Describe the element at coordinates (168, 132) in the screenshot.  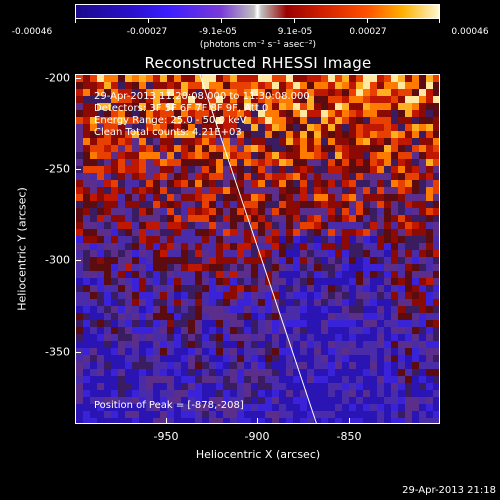
I see `info-method: Clean Total counts: 4.21E+03` at that location.